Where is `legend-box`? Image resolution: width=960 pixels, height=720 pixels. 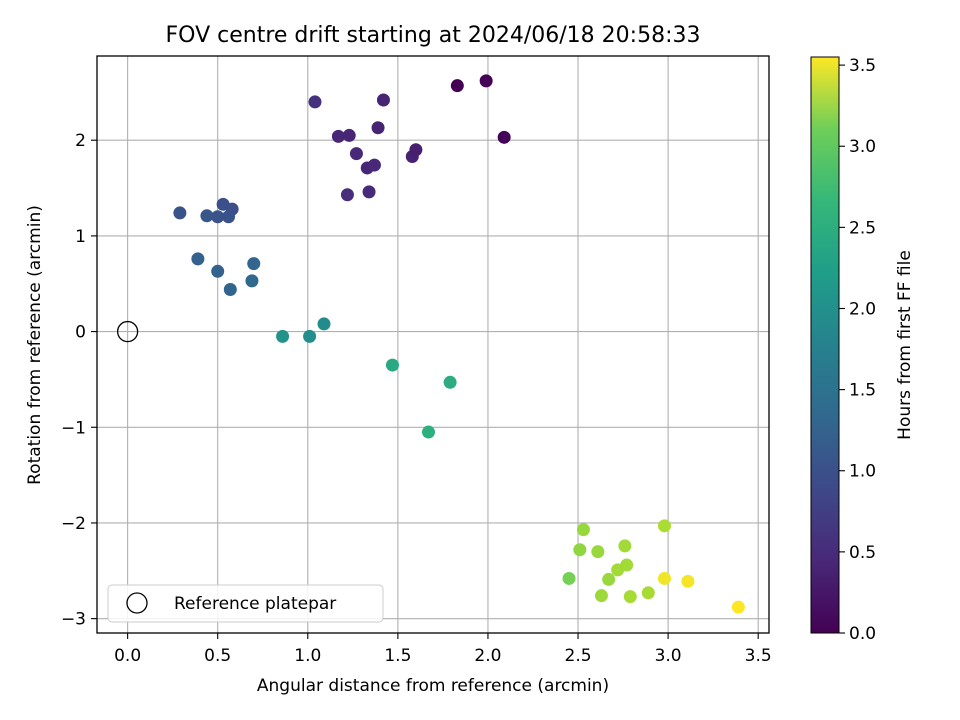 legend-box is located at coordinates (245, 603).